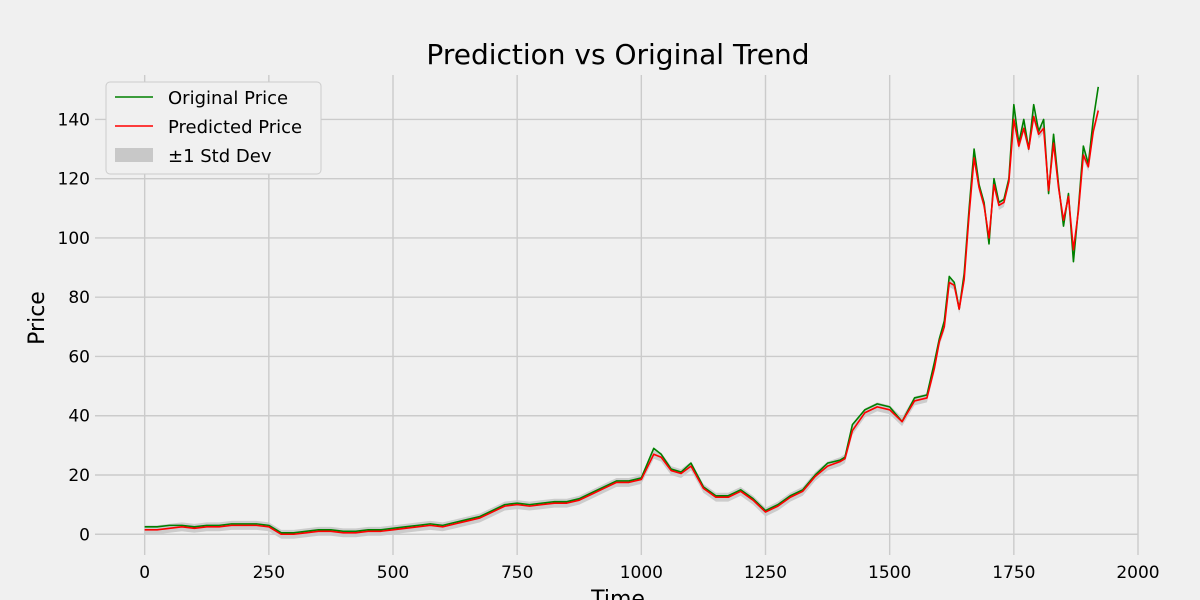  What do you see at coordinates (134, 155) in the screenshot?
I see `legend-swatch-band` at bounding box center [134, 155].